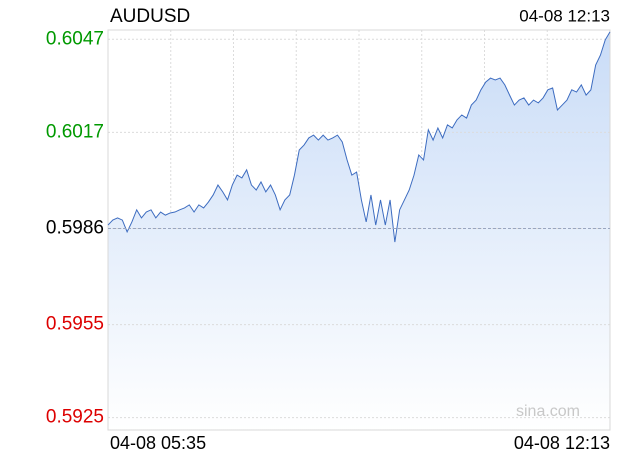  I want to click on x-tick-label: 04-08 12:13, so click(562, 443).